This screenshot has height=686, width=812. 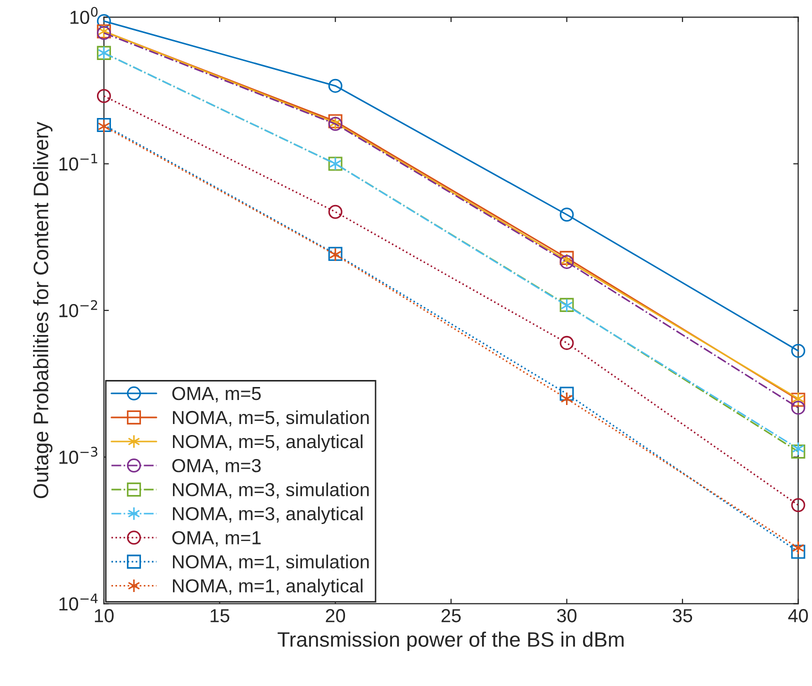 I want to click on legend-label: OMA, m=3, so click(x=216, y=466).